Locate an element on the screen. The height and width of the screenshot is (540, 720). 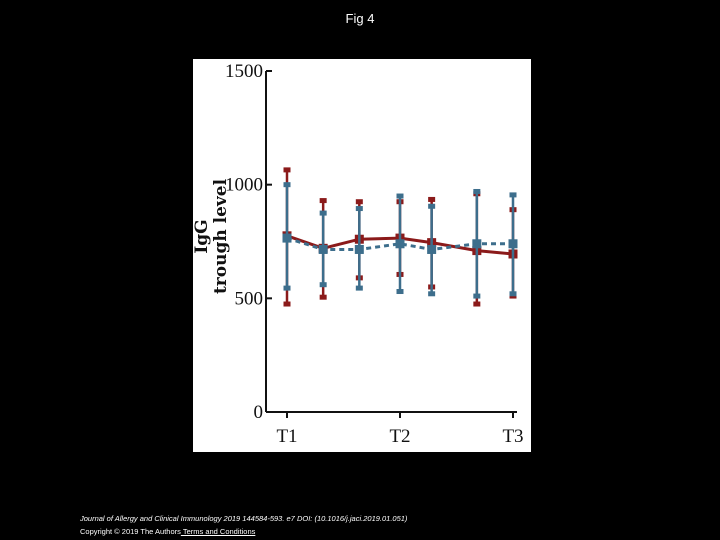
y-tick-label: 1000 is located at coordinates (244, 185).